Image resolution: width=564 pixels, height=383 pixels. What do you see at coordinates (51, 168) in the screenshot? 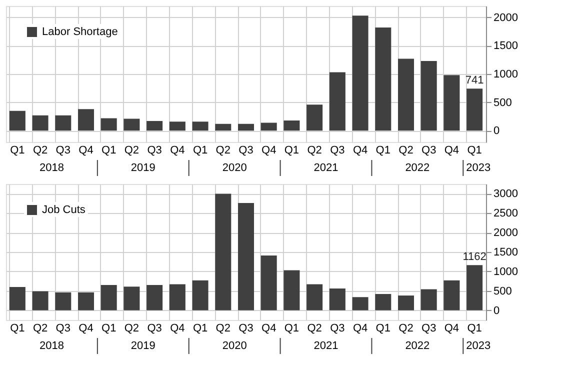
I see `text: 2018` at bounding box center [51, 168].